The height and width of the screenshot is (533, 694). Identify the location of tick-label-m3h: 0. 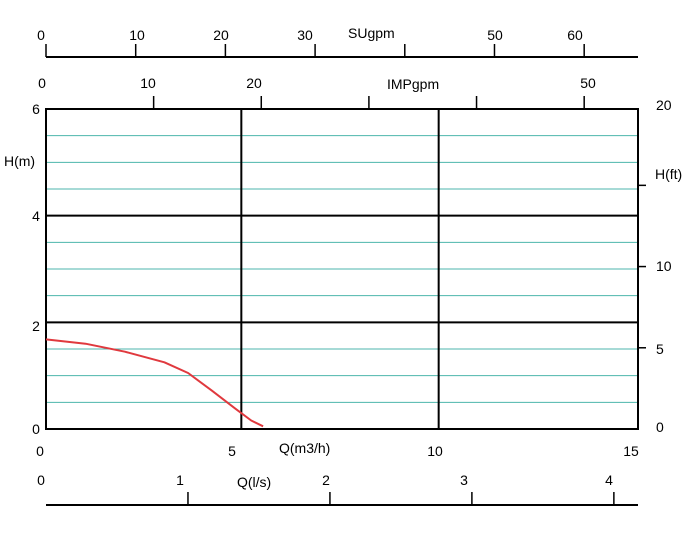
(40, 451).